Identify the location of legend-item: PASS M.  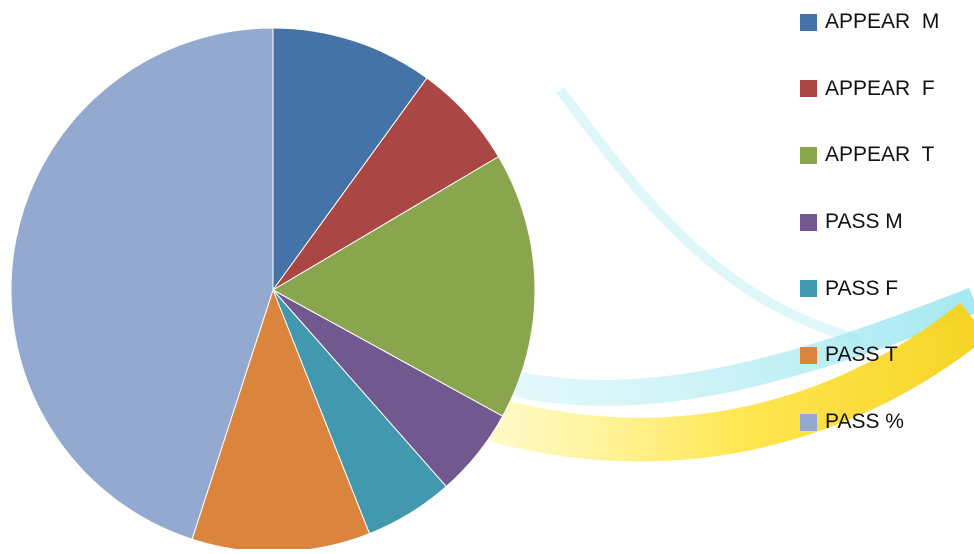
(869, 222).